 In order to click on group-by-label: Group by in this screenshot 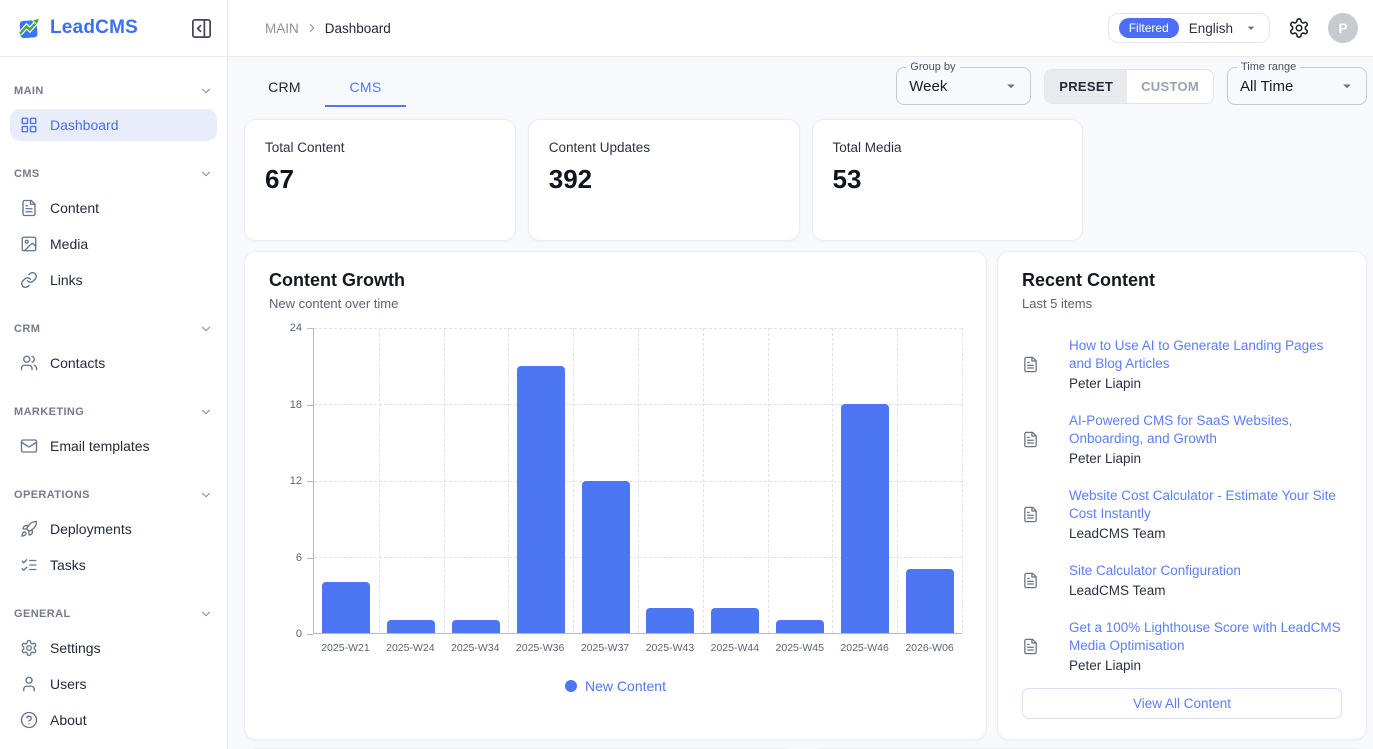, I will do `click(933, 67)`.